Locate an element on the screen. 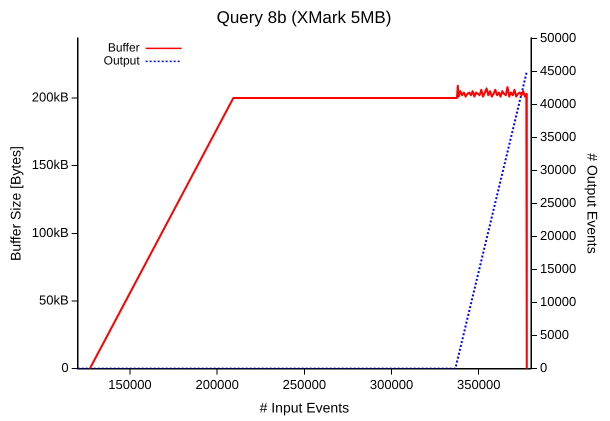 This screenshot has width=610, height=421. y-tick-label: 100kB is located at coordinates (50, 232).